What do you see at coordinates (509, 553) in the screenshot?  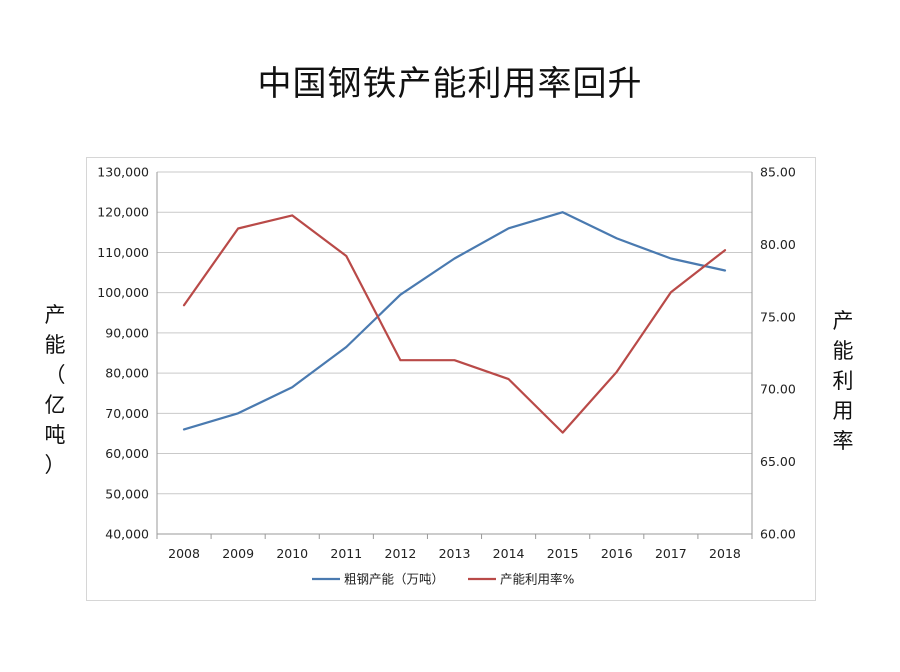 I see `x-tick-label: 2014` at bounding box center [509, 553].